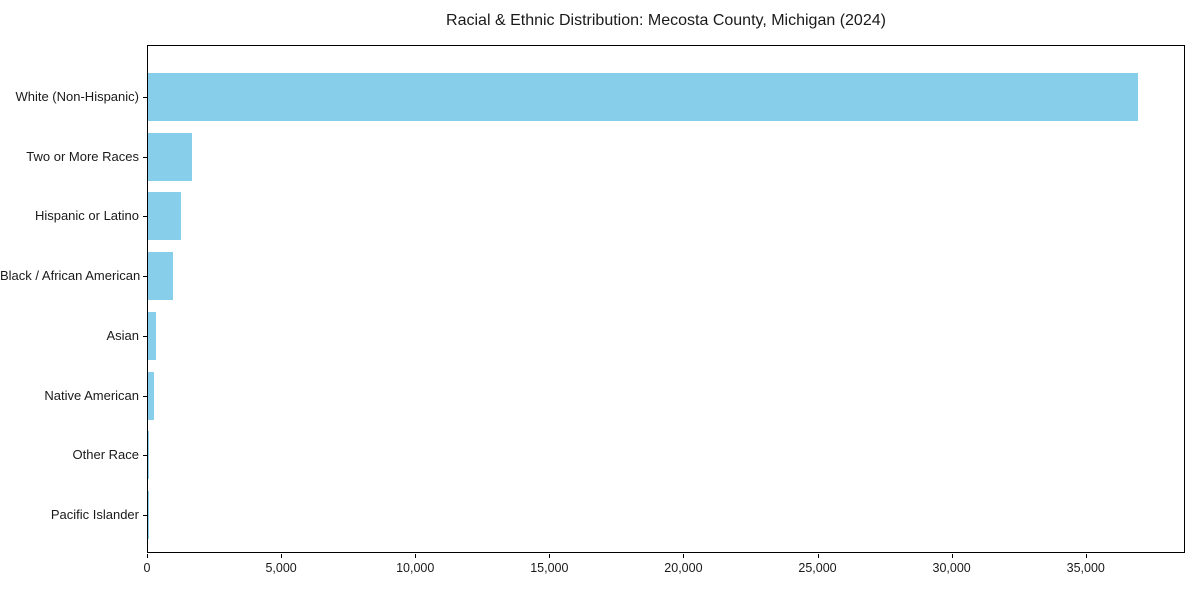  I want to click on x-tick-label: 20,000, so click(683, 568).